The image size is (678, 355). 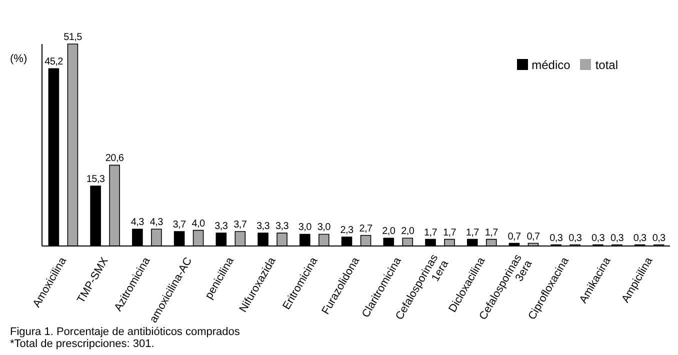 What do you see at coordinates (83, 344) in the screenshot?
I see `text: *Total de prescripciones: 301.` at bounding box center [83, 344].